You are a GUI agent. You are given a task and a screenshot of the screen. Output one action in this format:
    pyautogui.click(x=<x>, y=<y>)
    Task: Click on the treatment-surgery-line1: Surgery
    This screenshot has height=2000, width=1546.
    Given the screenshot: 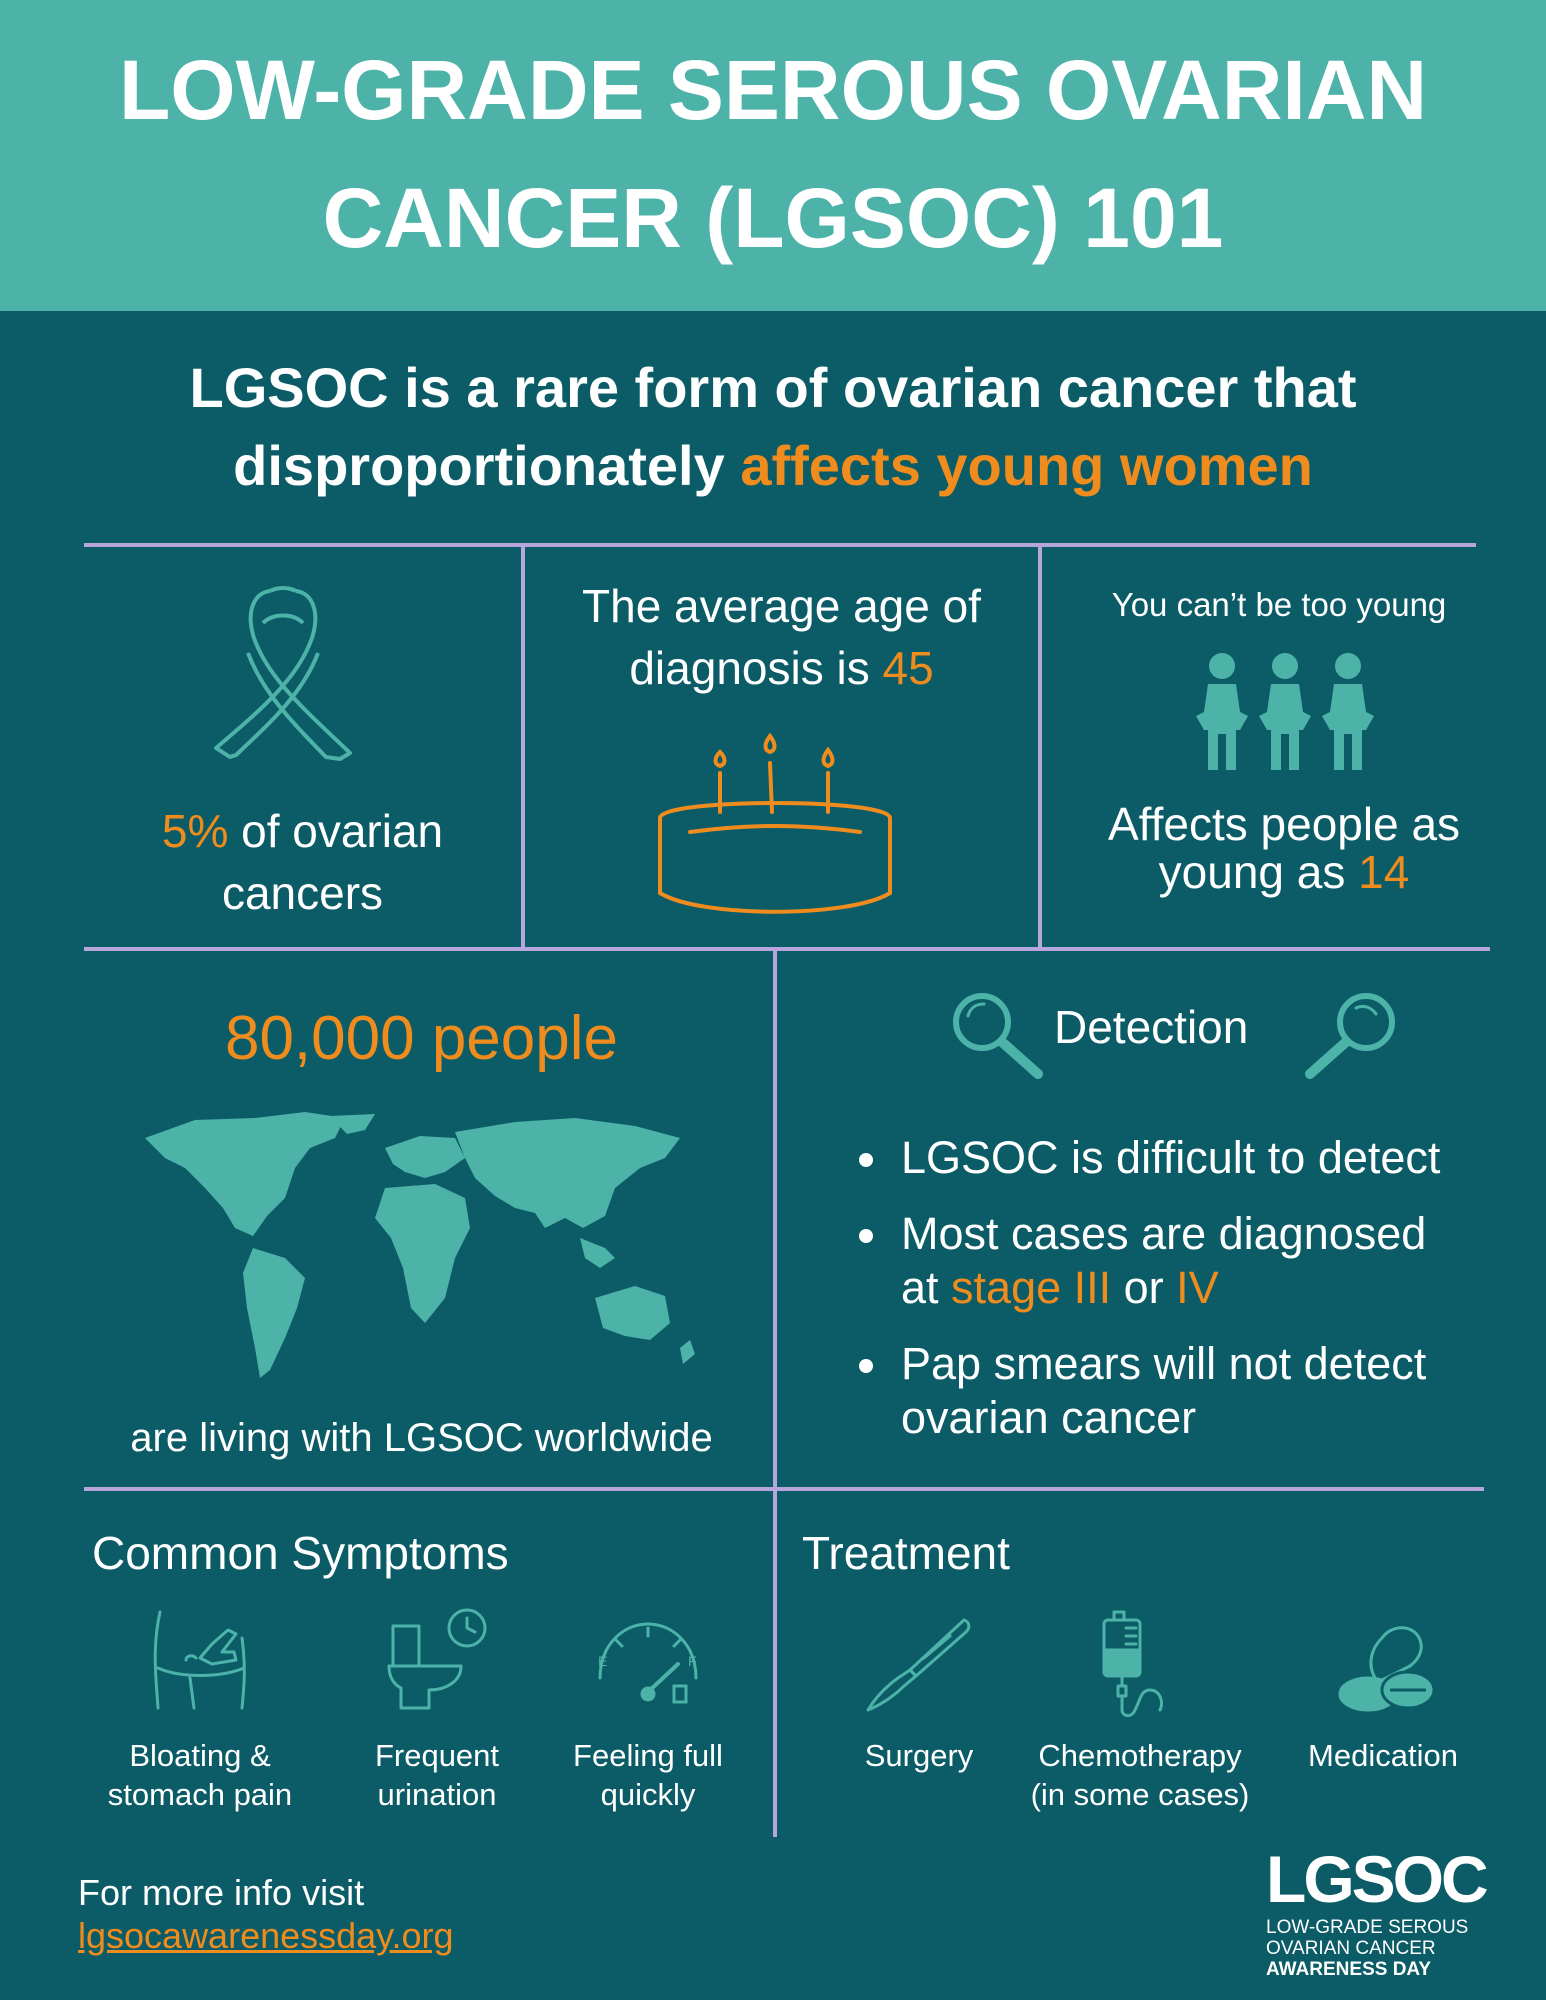 What is the action you would take?
    pyautogui.click(x=919, y=1755)
    